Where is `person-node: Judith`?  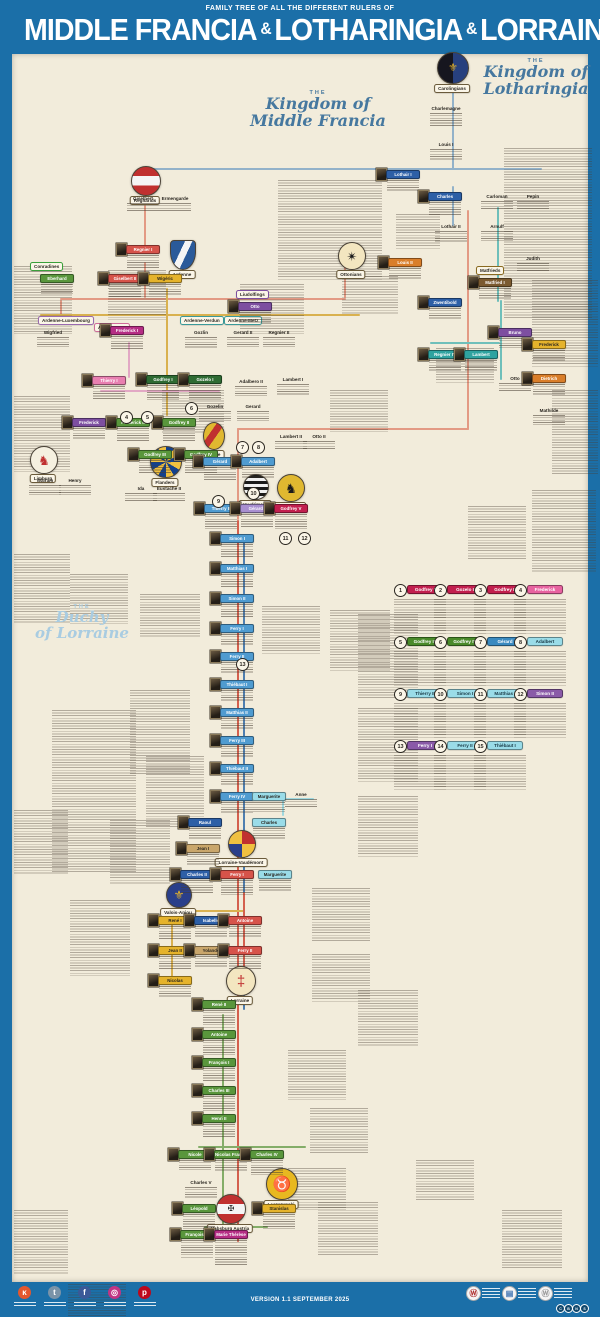 person-node: Judith is located at coordinates (533, 263).